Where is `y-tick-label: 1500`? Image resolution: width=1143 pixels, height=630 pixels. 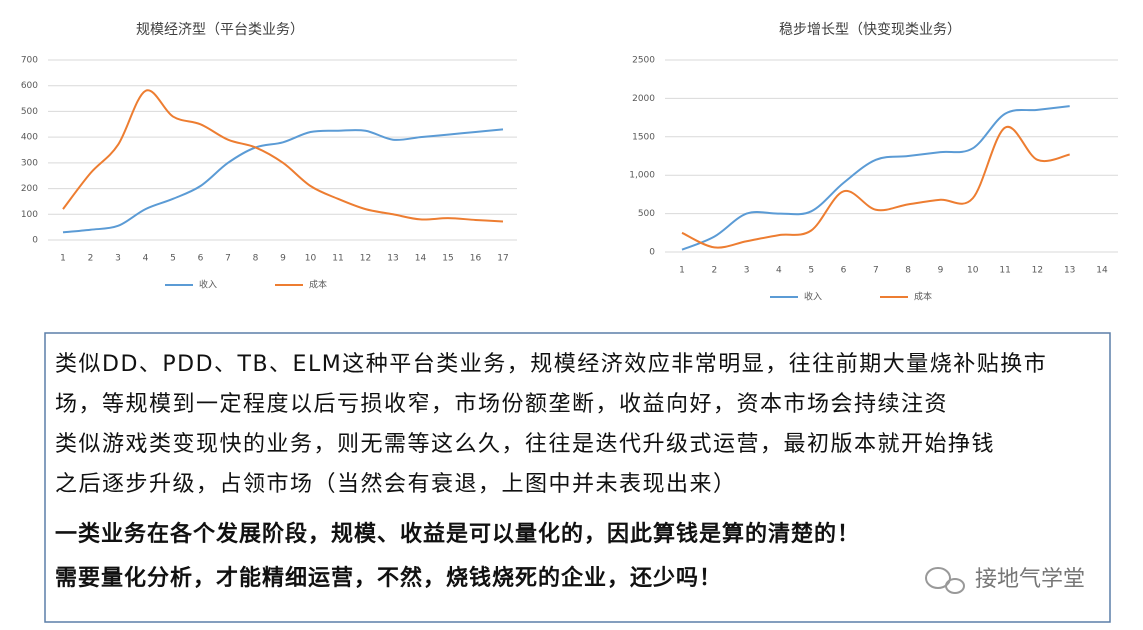 y-tick-label: 1500 is located at coordinates (643, 137).